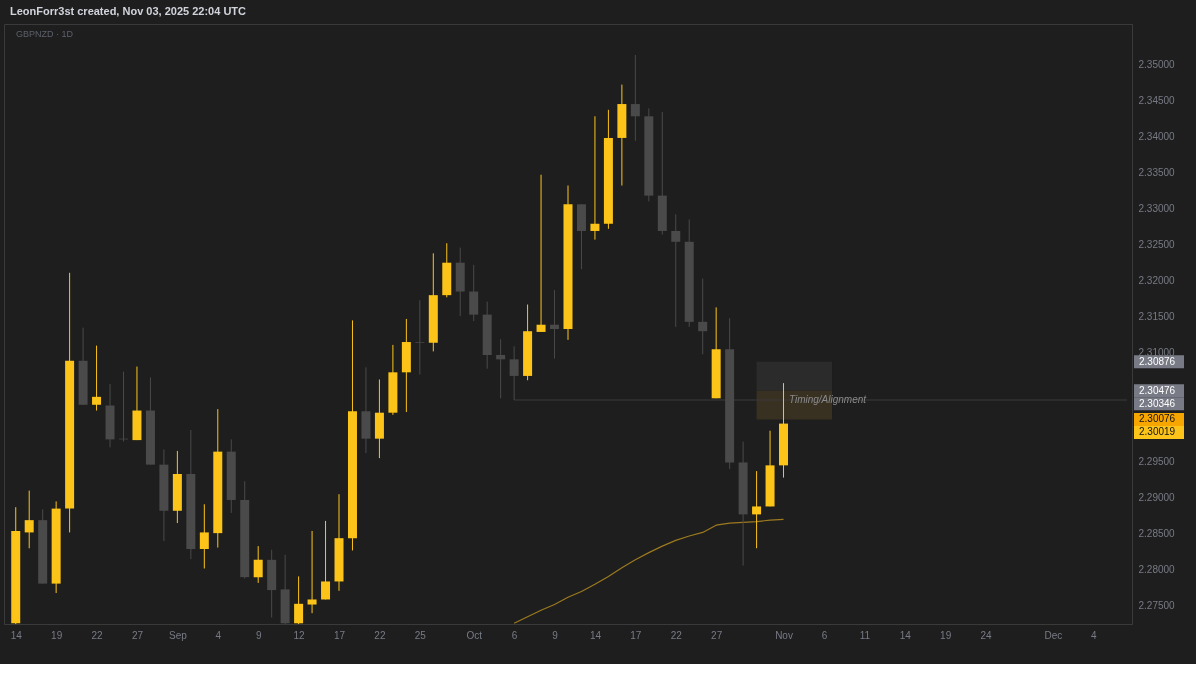  What do you see at coordinates (45, 34) in the screenshot?
I see `text: GBPNZD · 1D` at bounding box center [45, 34].